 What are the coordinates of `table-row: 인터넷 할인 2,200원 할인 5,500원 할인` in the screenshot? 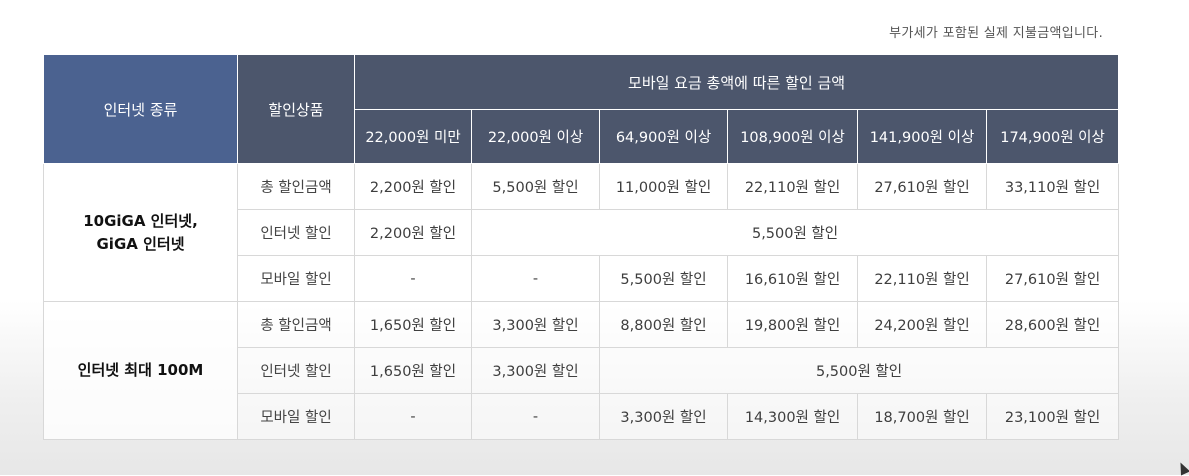 It's located at (582, 232).